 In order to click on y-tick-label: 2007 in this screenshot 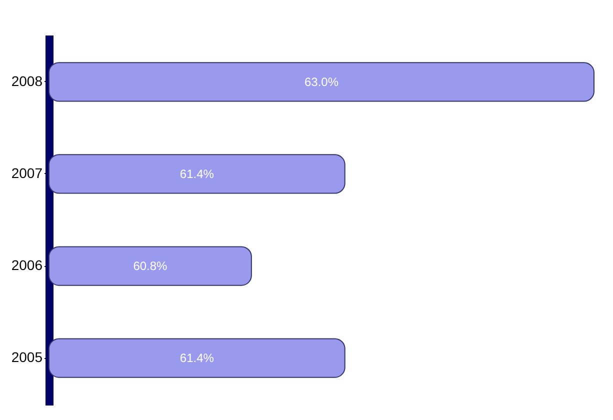, I will do `click(27, 172)`.